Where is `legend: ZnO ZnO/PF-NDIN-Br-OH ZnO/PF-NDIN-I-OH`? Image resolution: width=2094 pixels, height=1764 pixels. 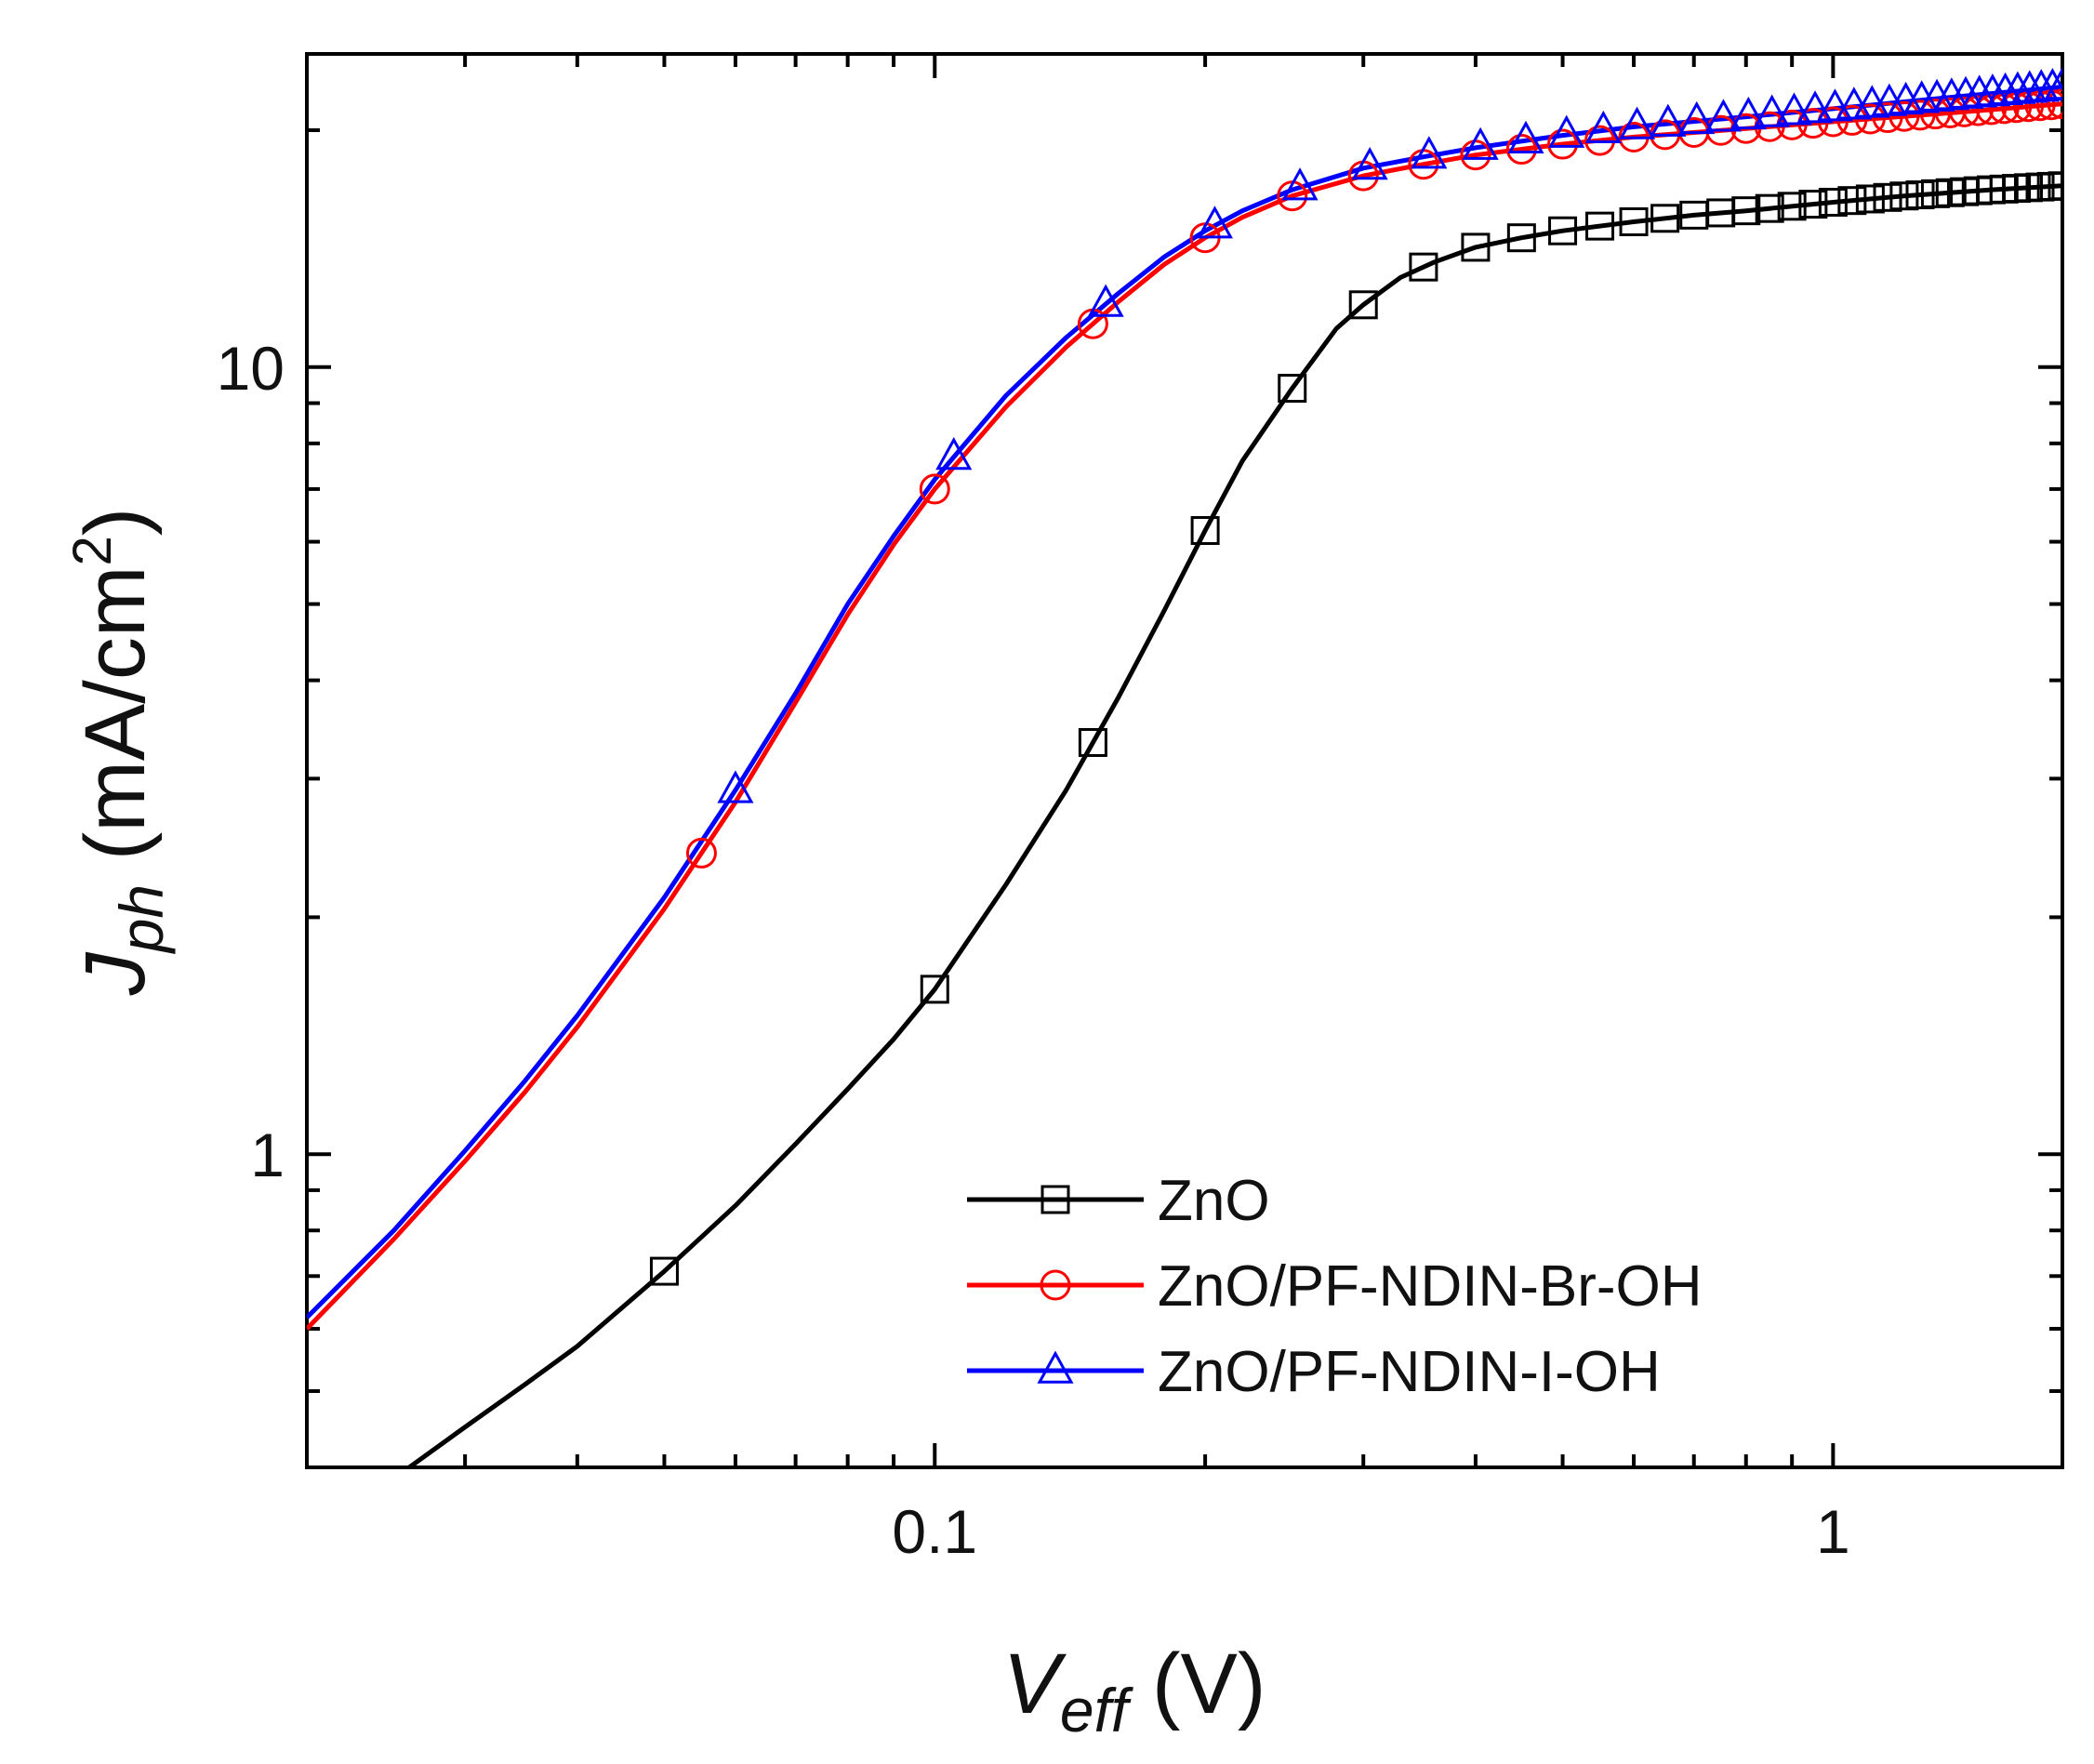 legend: ZnO ZnO/PF-NDIN-Br-OH ZnO/PF-NDIN-I-OH is located at coordinates (1335, 1286).